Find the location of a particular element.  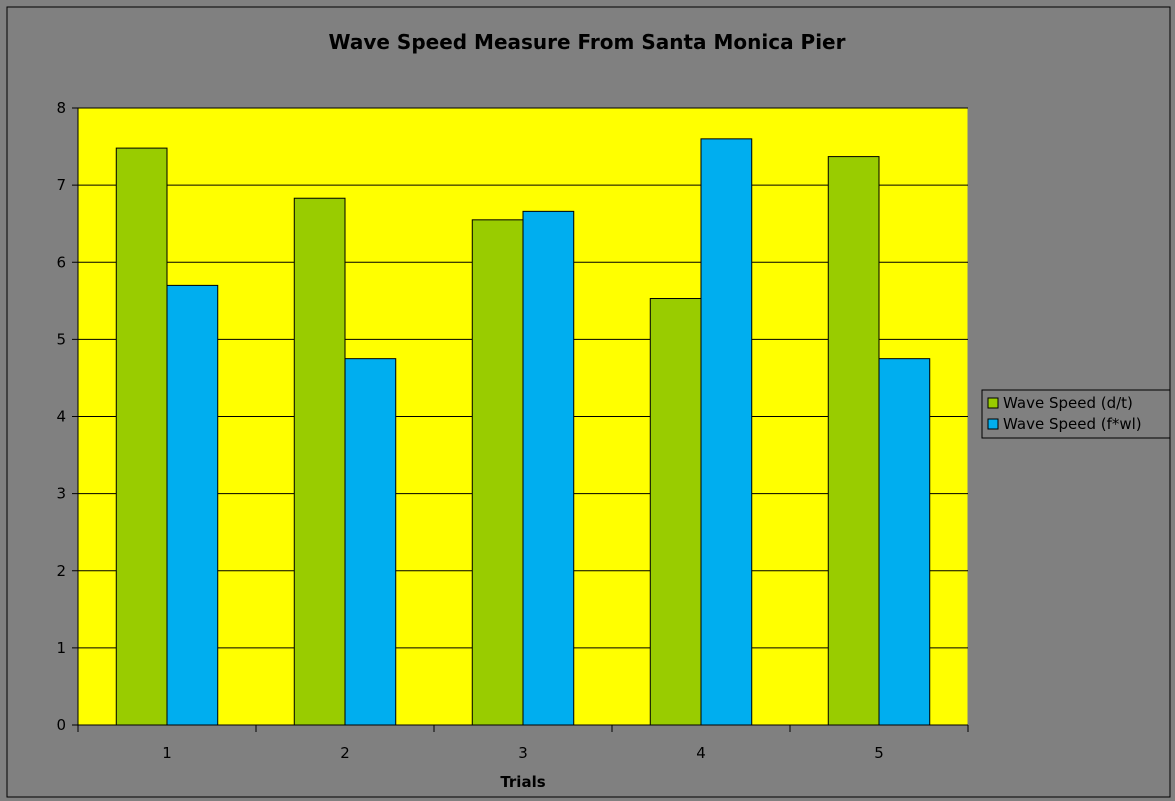

y-tick-label: 8 is located at coordinates (61, 108).